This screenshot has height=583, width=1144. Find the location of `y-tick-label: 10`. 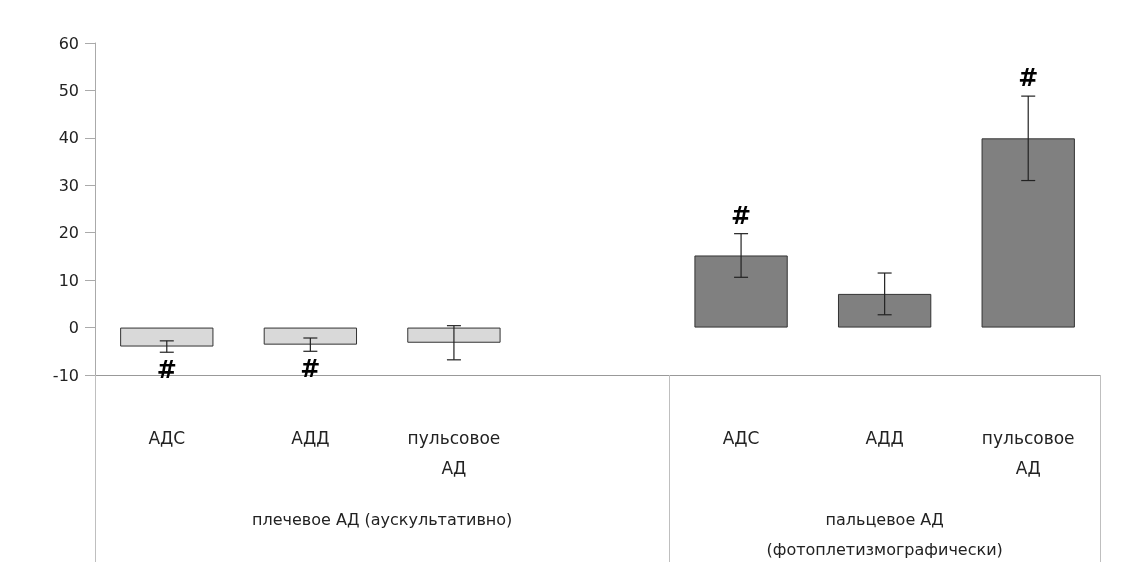

y-tick-label: 10 is located at coordinates (68, 280).